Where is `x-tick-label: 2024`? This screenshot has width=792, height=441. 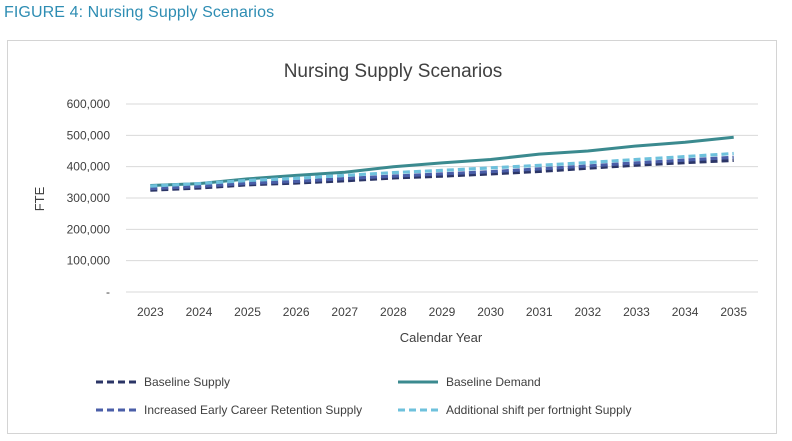 x-tick-label: 2024 is located at coordinates (199, 312).